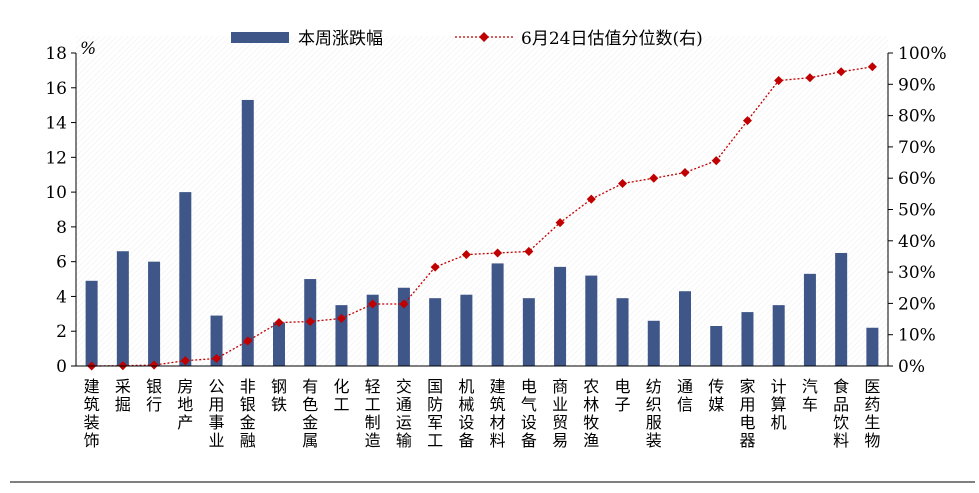  I want to click on x-tick-label-char: 地, so click(185, 404).